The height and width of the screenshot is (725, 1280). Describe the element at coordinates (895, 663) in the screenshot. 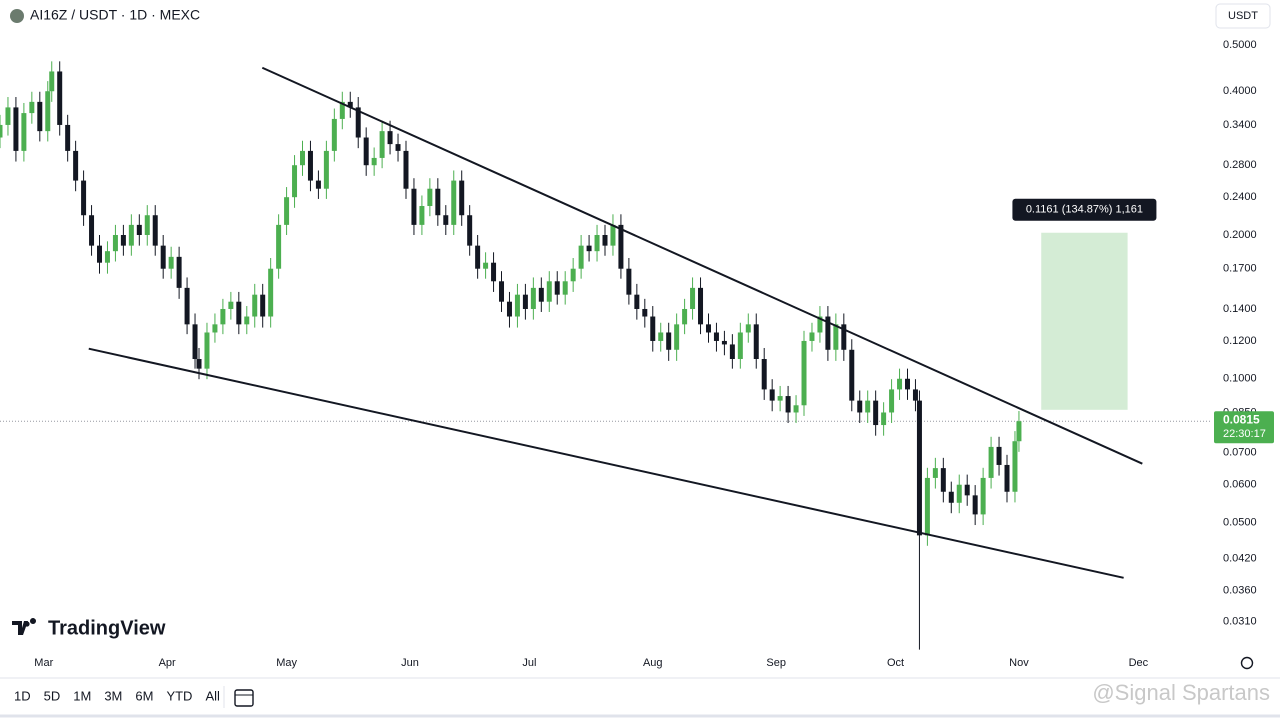

I see `x-tick-label: Oct` at that location.